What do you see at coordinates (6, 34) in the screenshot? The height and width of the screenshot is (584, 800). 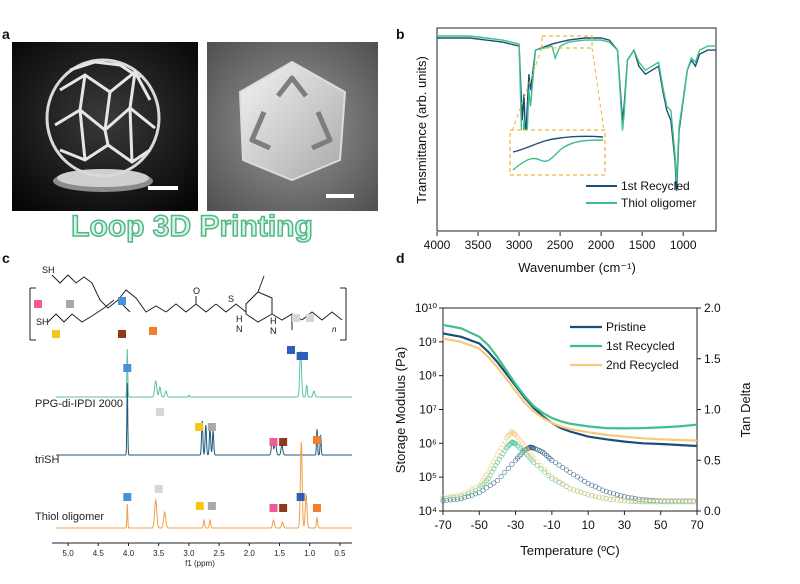 I see `panel-a-label: a` at bounding box center [6, 34].